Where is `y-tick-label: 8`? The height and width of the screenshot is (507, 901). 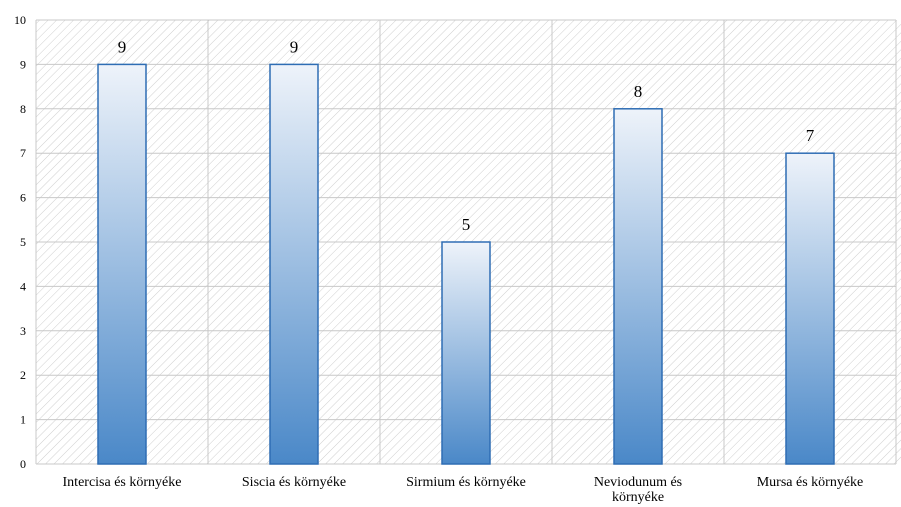 y-tick-label: 8 is located at coordinates (23, 109).